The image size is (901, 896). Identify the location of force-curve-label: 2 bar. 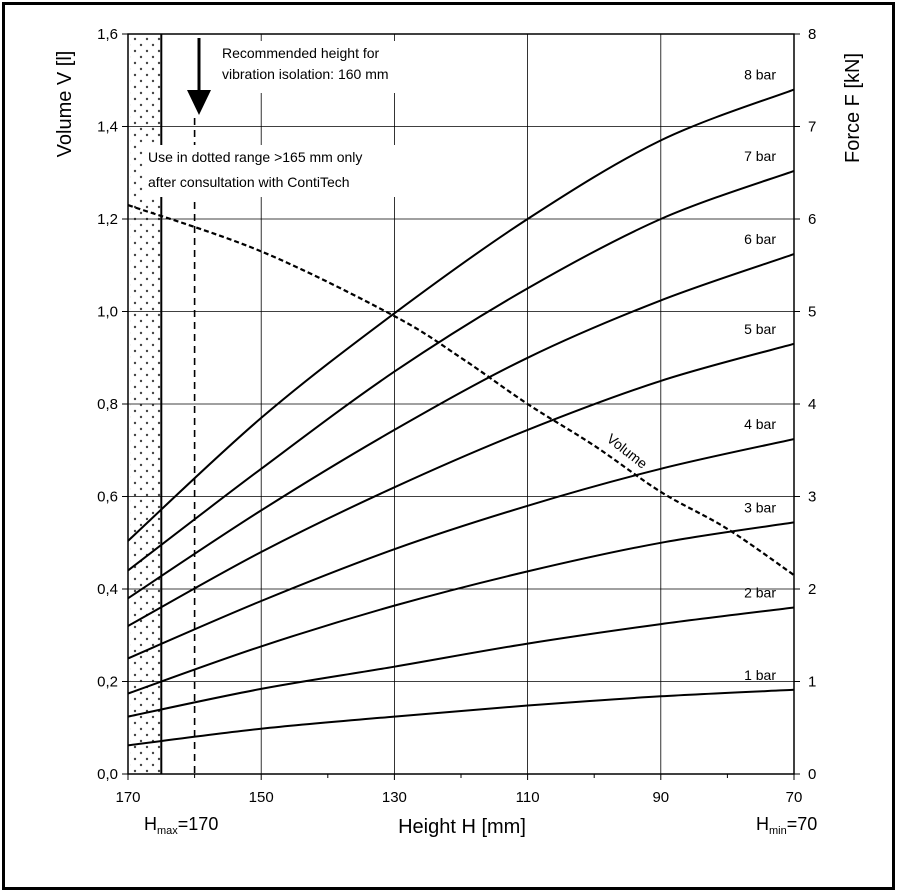
(760, 593).